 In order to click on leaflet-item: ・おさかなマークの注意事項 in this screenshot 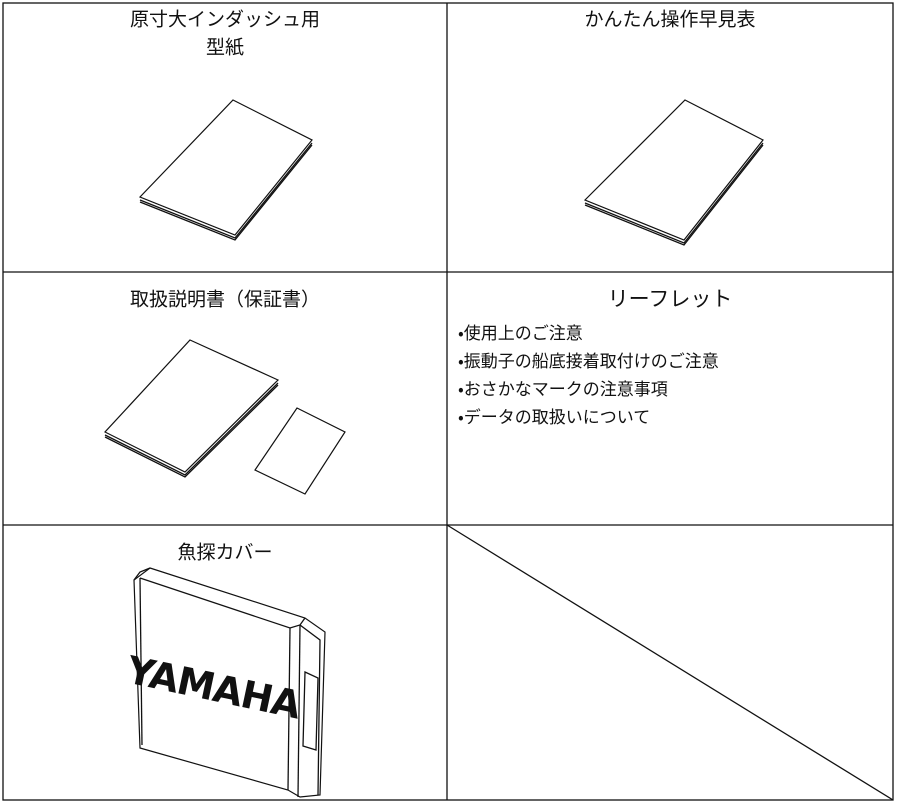, I will do `click(563, 390)`.